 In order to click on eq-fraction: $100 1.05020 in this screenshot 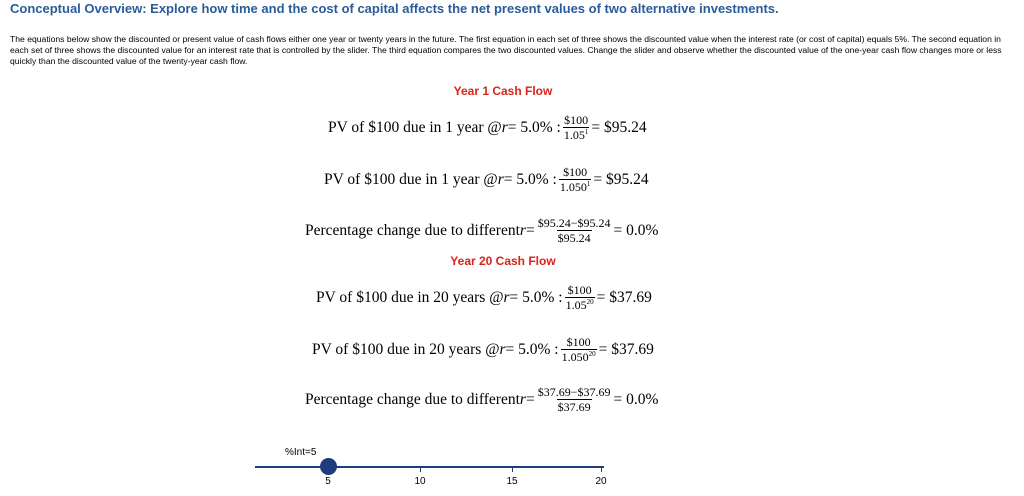, I will do `click(578, 349)`.